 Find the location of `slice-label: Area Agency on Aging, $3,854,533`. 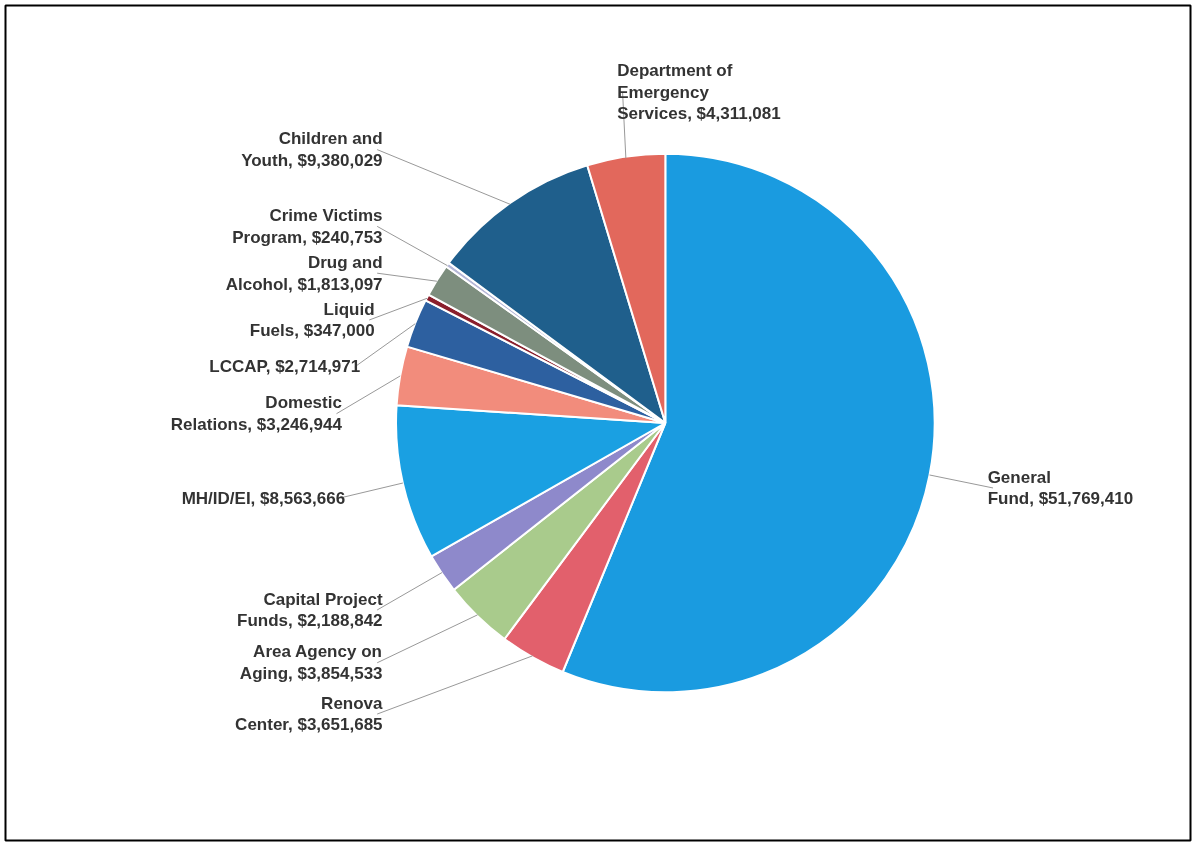

slice-label: Area Agency on Aging, $3,854,533 is located at coordinates (311, 663).